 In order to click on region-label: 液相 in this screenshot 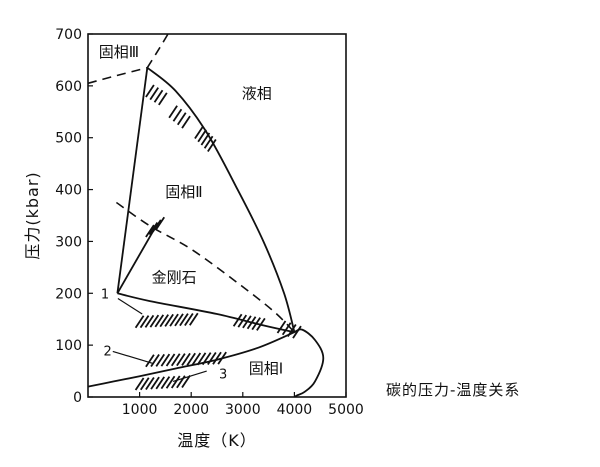, I will do `click(257, 94)`.